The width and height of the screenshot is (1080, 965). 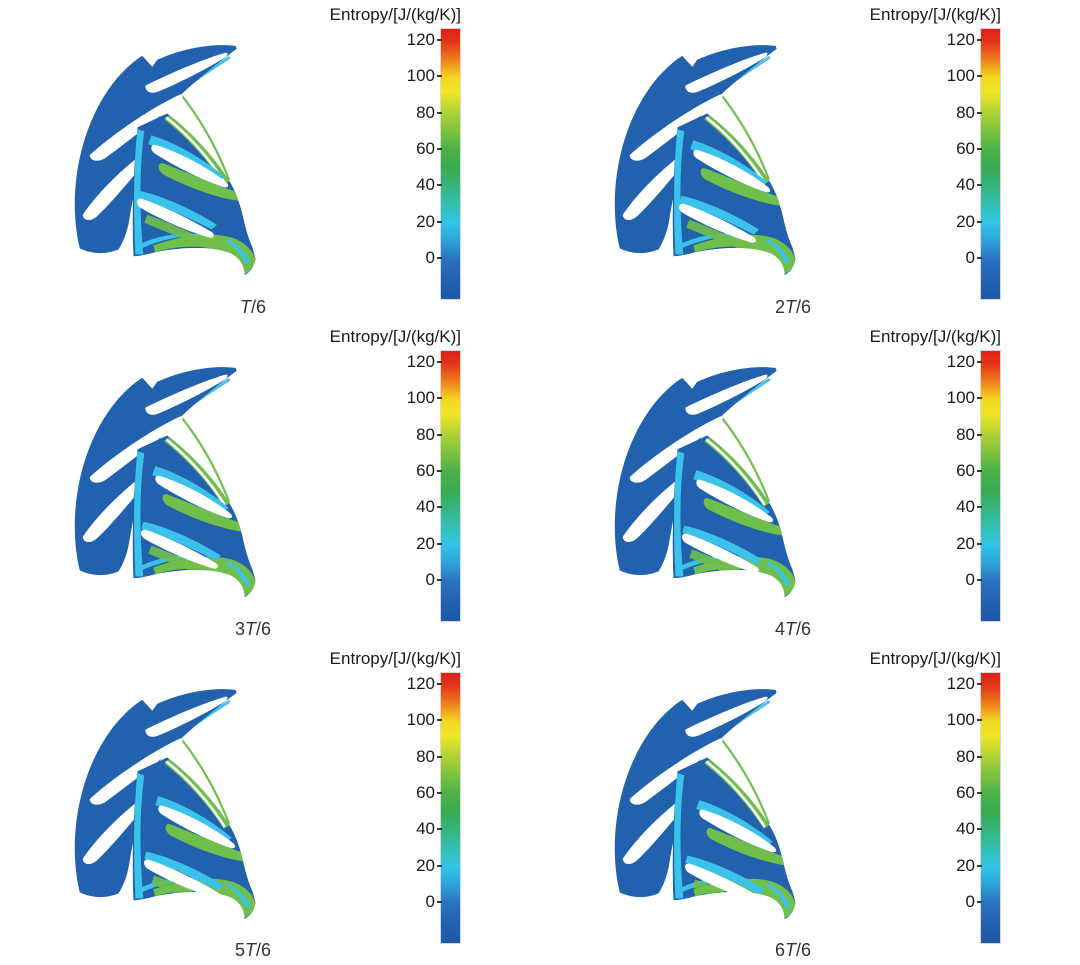 I want to click on frame-time-label: 5T/6, so click(x=253, y=950).